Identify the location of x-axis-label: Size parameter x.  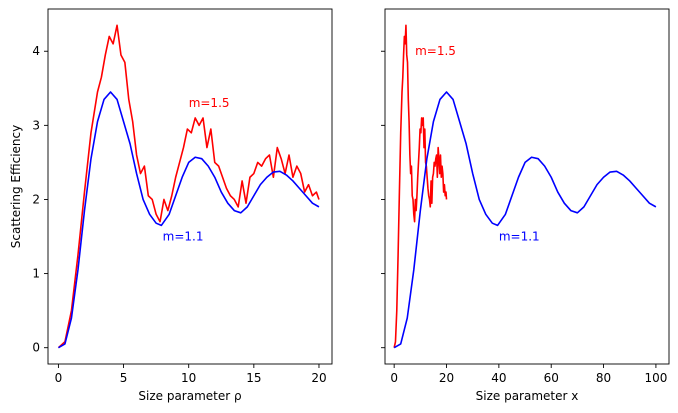
(527, 396).